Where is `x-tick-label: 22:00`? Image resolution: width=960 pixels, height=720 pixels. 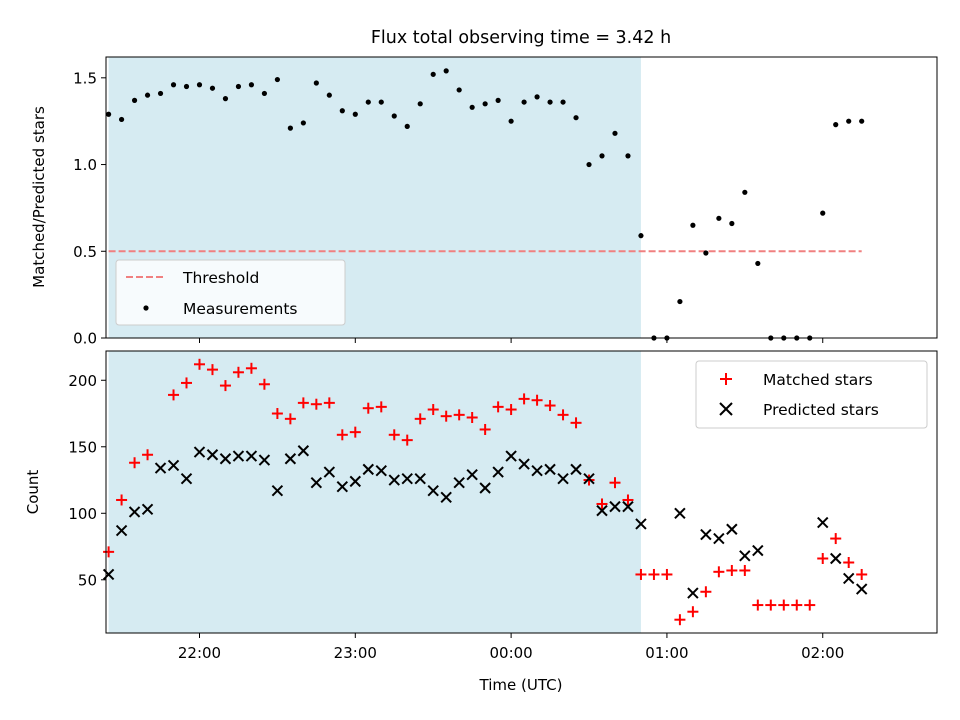
x-tick-label: 22:00 is located at coordinates (199, 653).